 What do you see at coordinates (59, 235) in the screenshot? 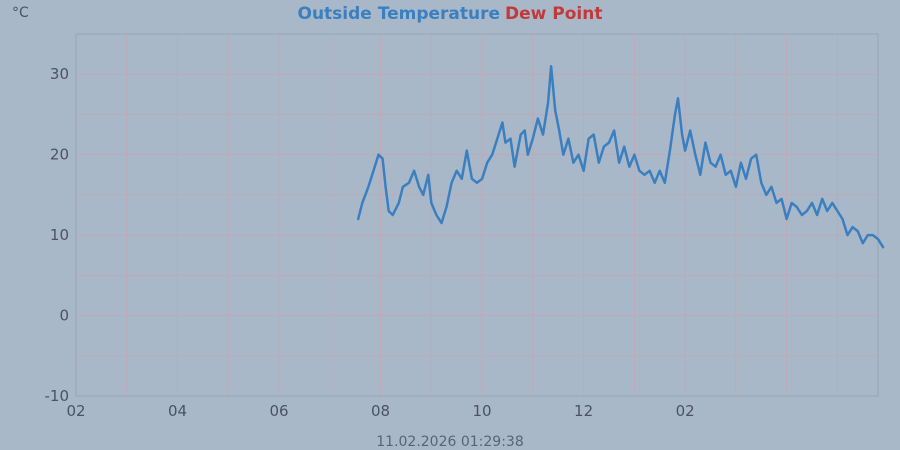
I see `y-tick-label: 10` at bounding box center [59, 235].